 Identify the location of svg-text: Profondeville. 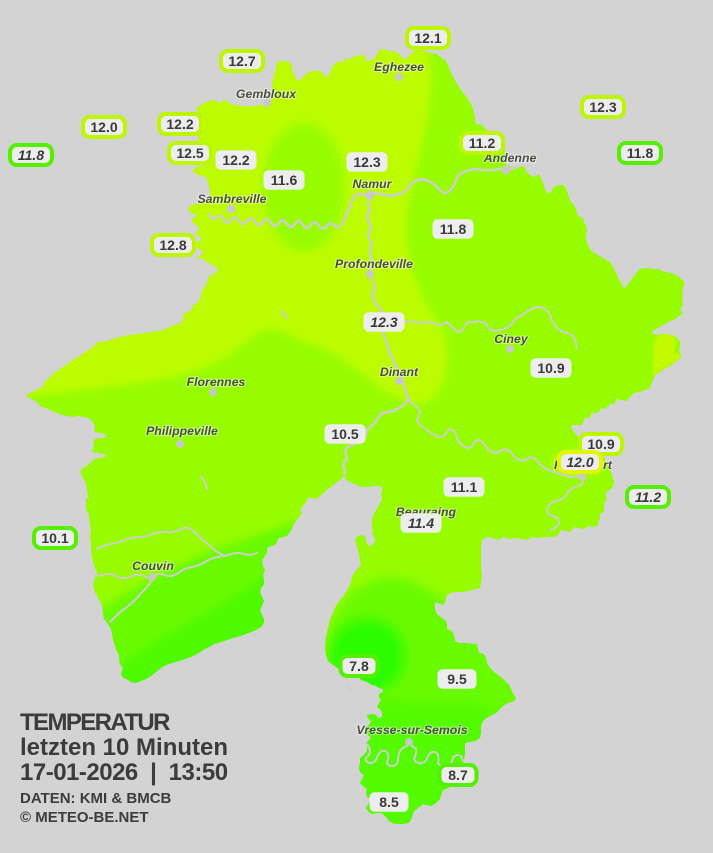
(374, 264).